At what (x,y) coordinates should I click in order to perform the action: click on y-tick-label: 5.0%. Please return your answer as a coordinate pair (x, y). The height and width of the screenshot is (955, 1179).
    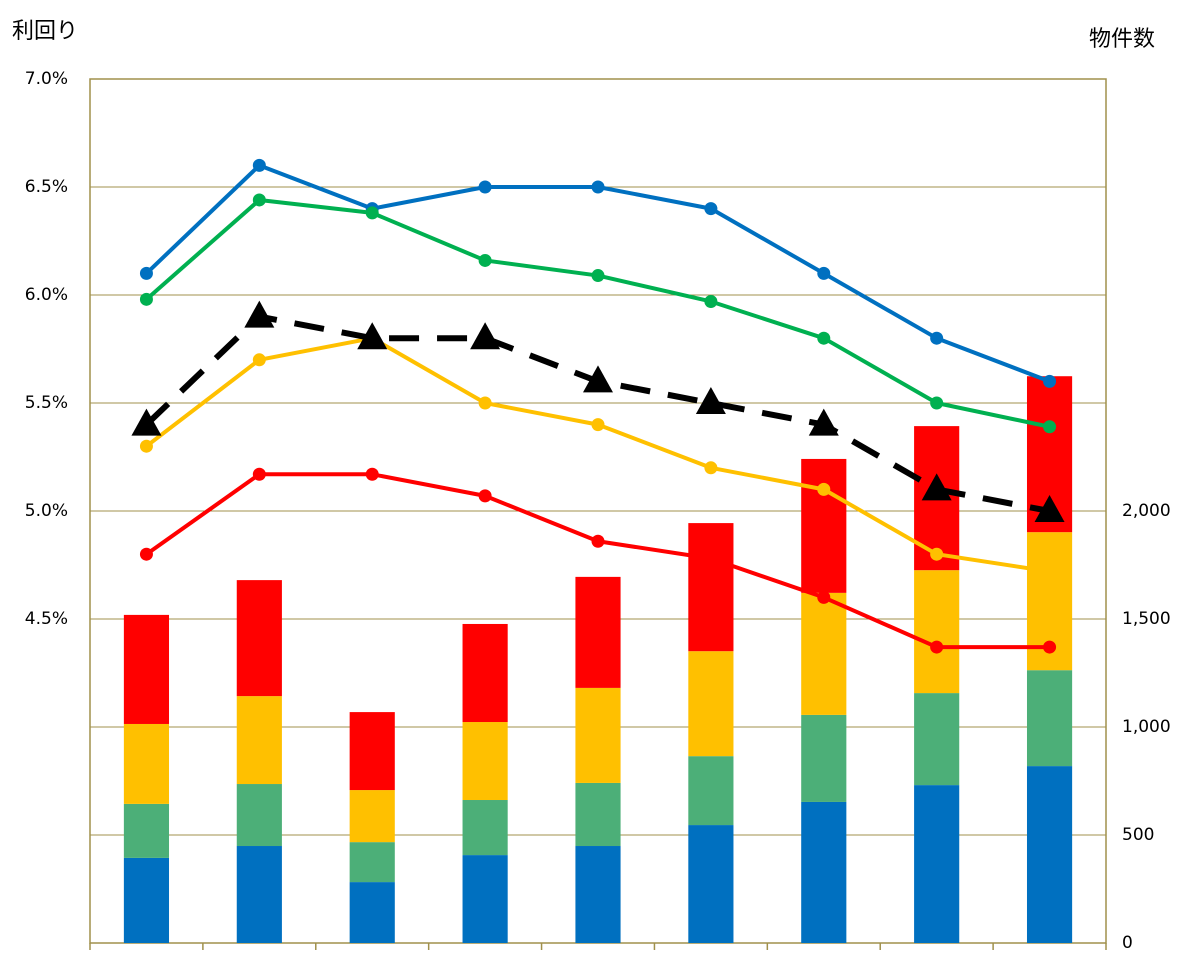
    Looking at the image, I should click on (46, 511).